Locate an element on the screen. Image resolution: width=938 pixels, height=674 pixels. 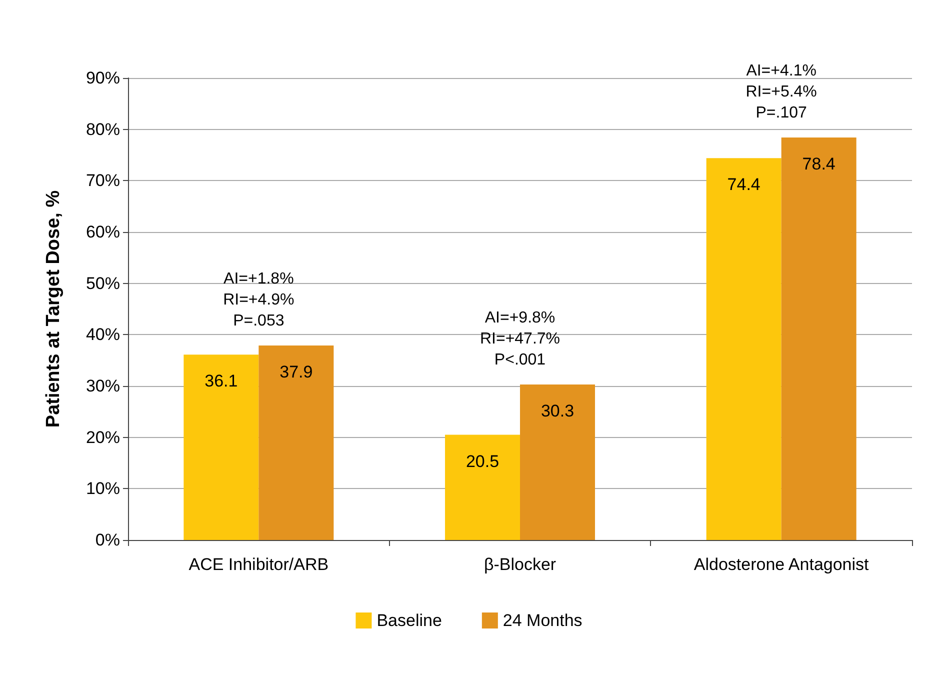
annotation: AI=+1.8% RI=+4.9% P=.053 is located at coordinates (258, 300).